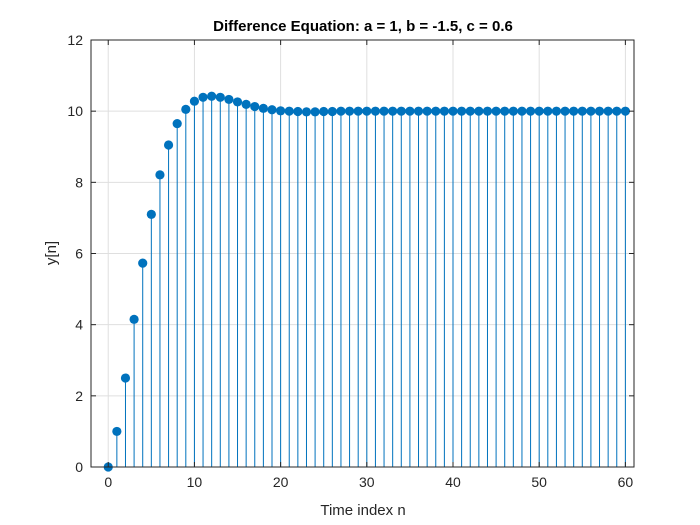 Image resolution: width=700 pixels, height=525 pixels. What do you see at coordinates (108, 482) in the screenshot?
I see `x-tick-label: 0` at bounding box center [108, 482].